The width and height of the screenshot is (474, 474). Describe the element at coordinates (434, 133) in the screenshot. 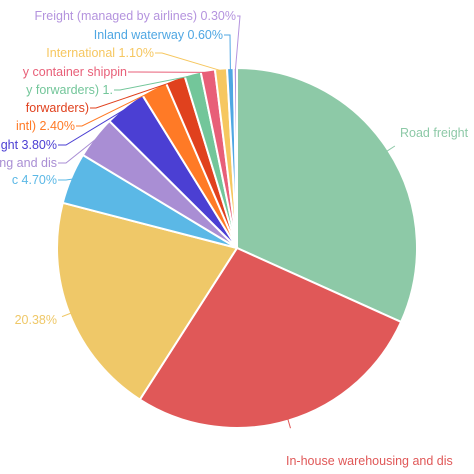

I see `slice-label-0: Road freight` at that location.